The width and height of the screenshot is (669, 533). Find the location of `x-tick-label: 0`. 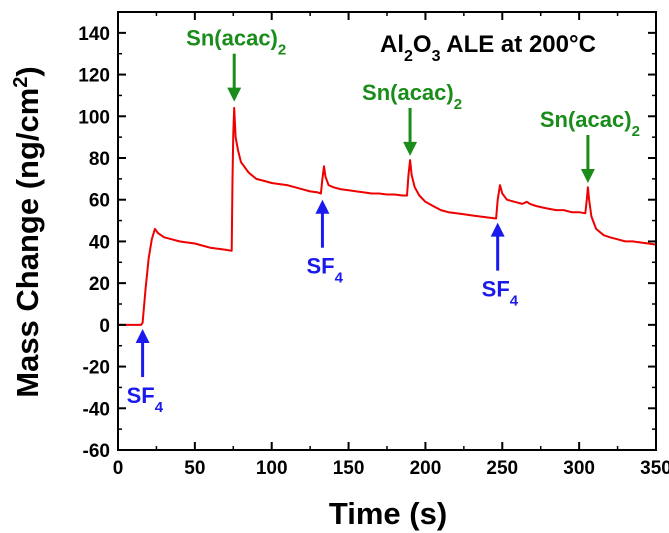

x-tick-label: 0 is located at coordinates (118, 468).